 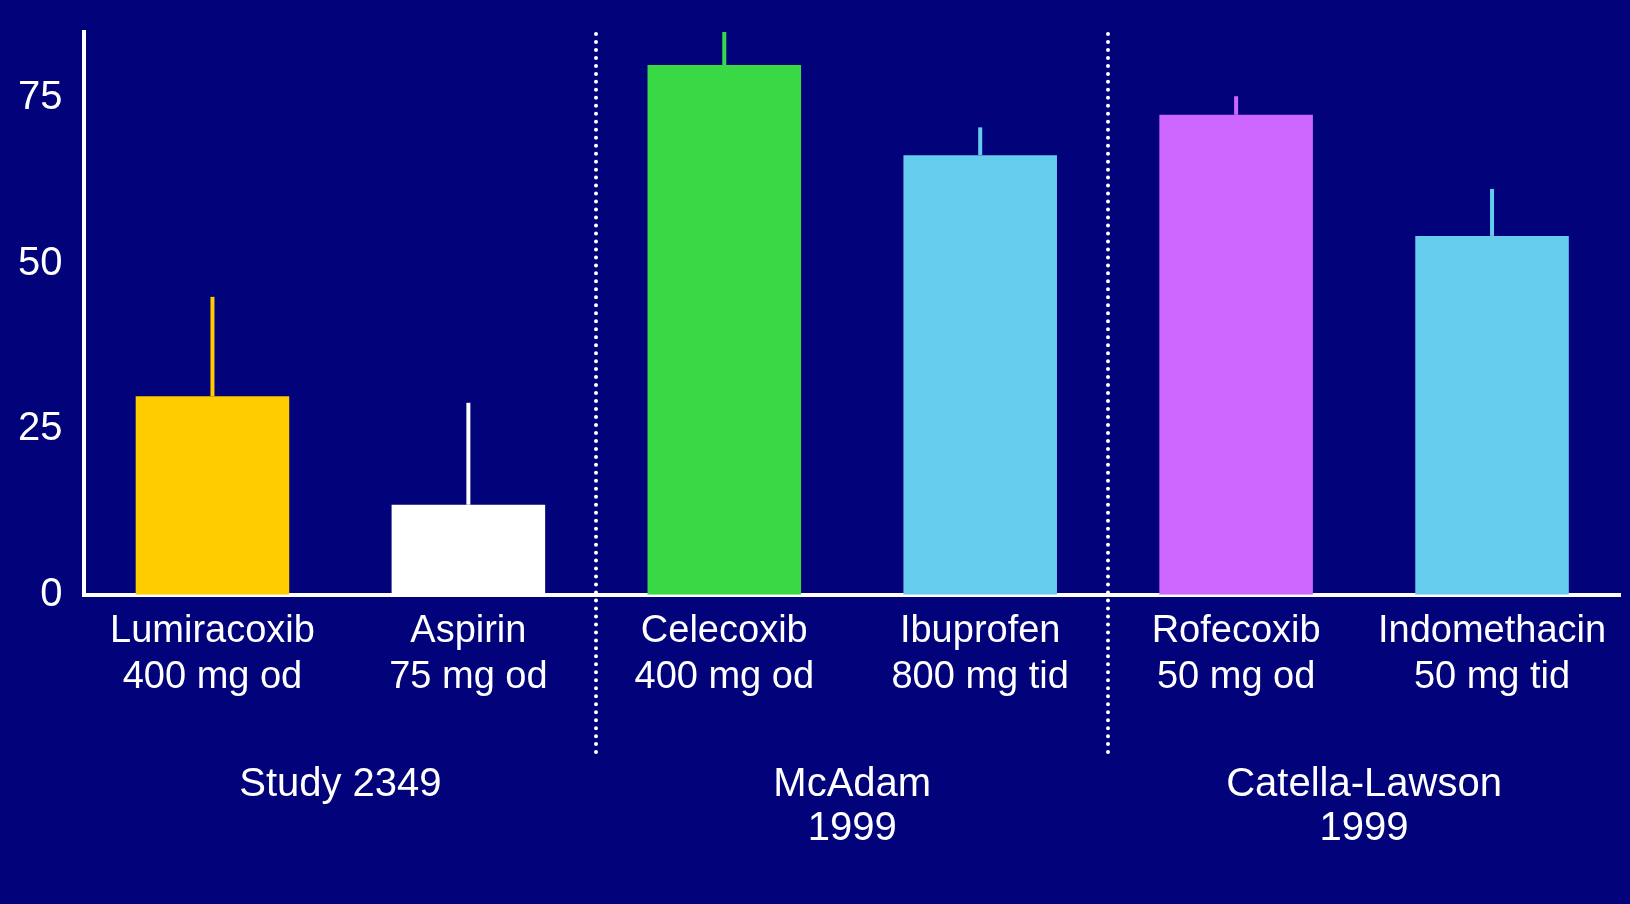 I want to click on y-tick-label: 50, so click(x=40, y=260).